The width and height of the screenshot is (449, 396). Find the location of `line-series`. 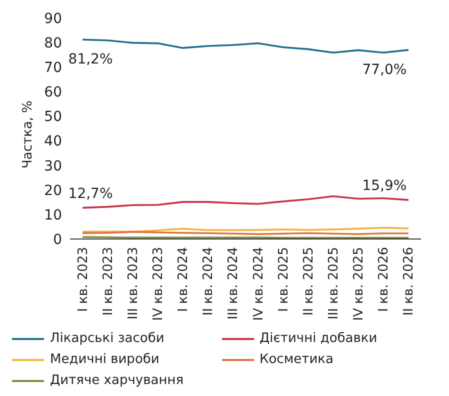

line-series is located at coordinates (246, 46).